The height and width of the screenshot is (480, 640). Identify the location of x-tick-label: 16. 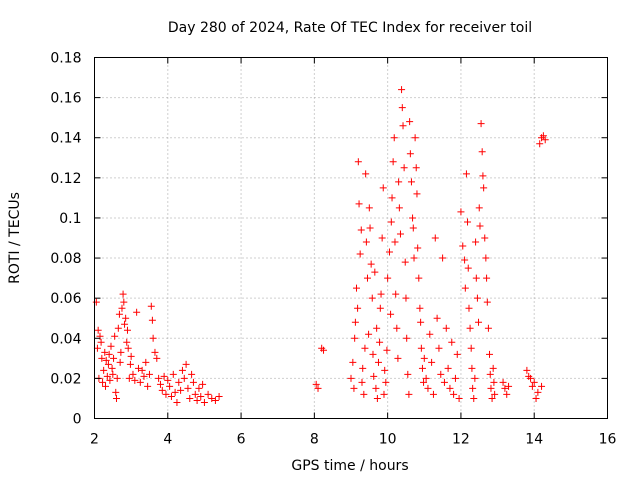
(608, 440).